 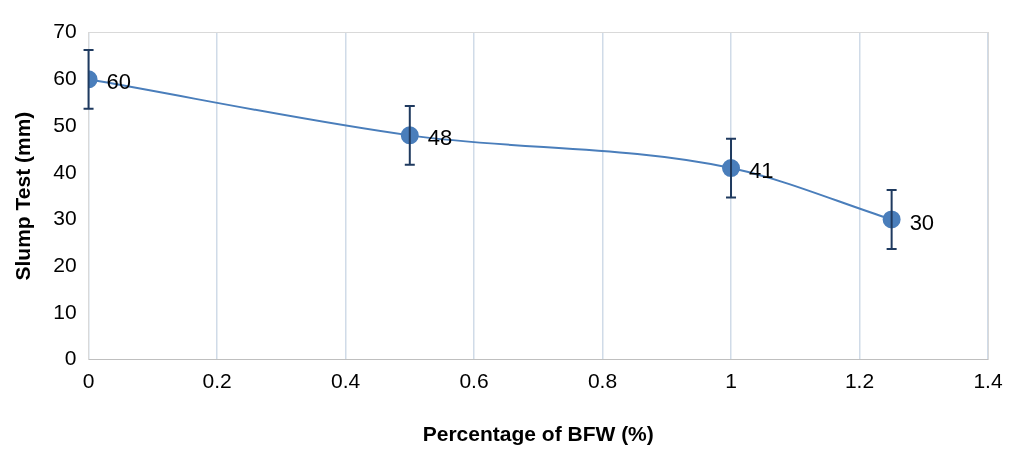 What do you see at coordinates (88, 380) in the screenshot?
I see `x-tick-label: 0` at bounding box center [88, 380].